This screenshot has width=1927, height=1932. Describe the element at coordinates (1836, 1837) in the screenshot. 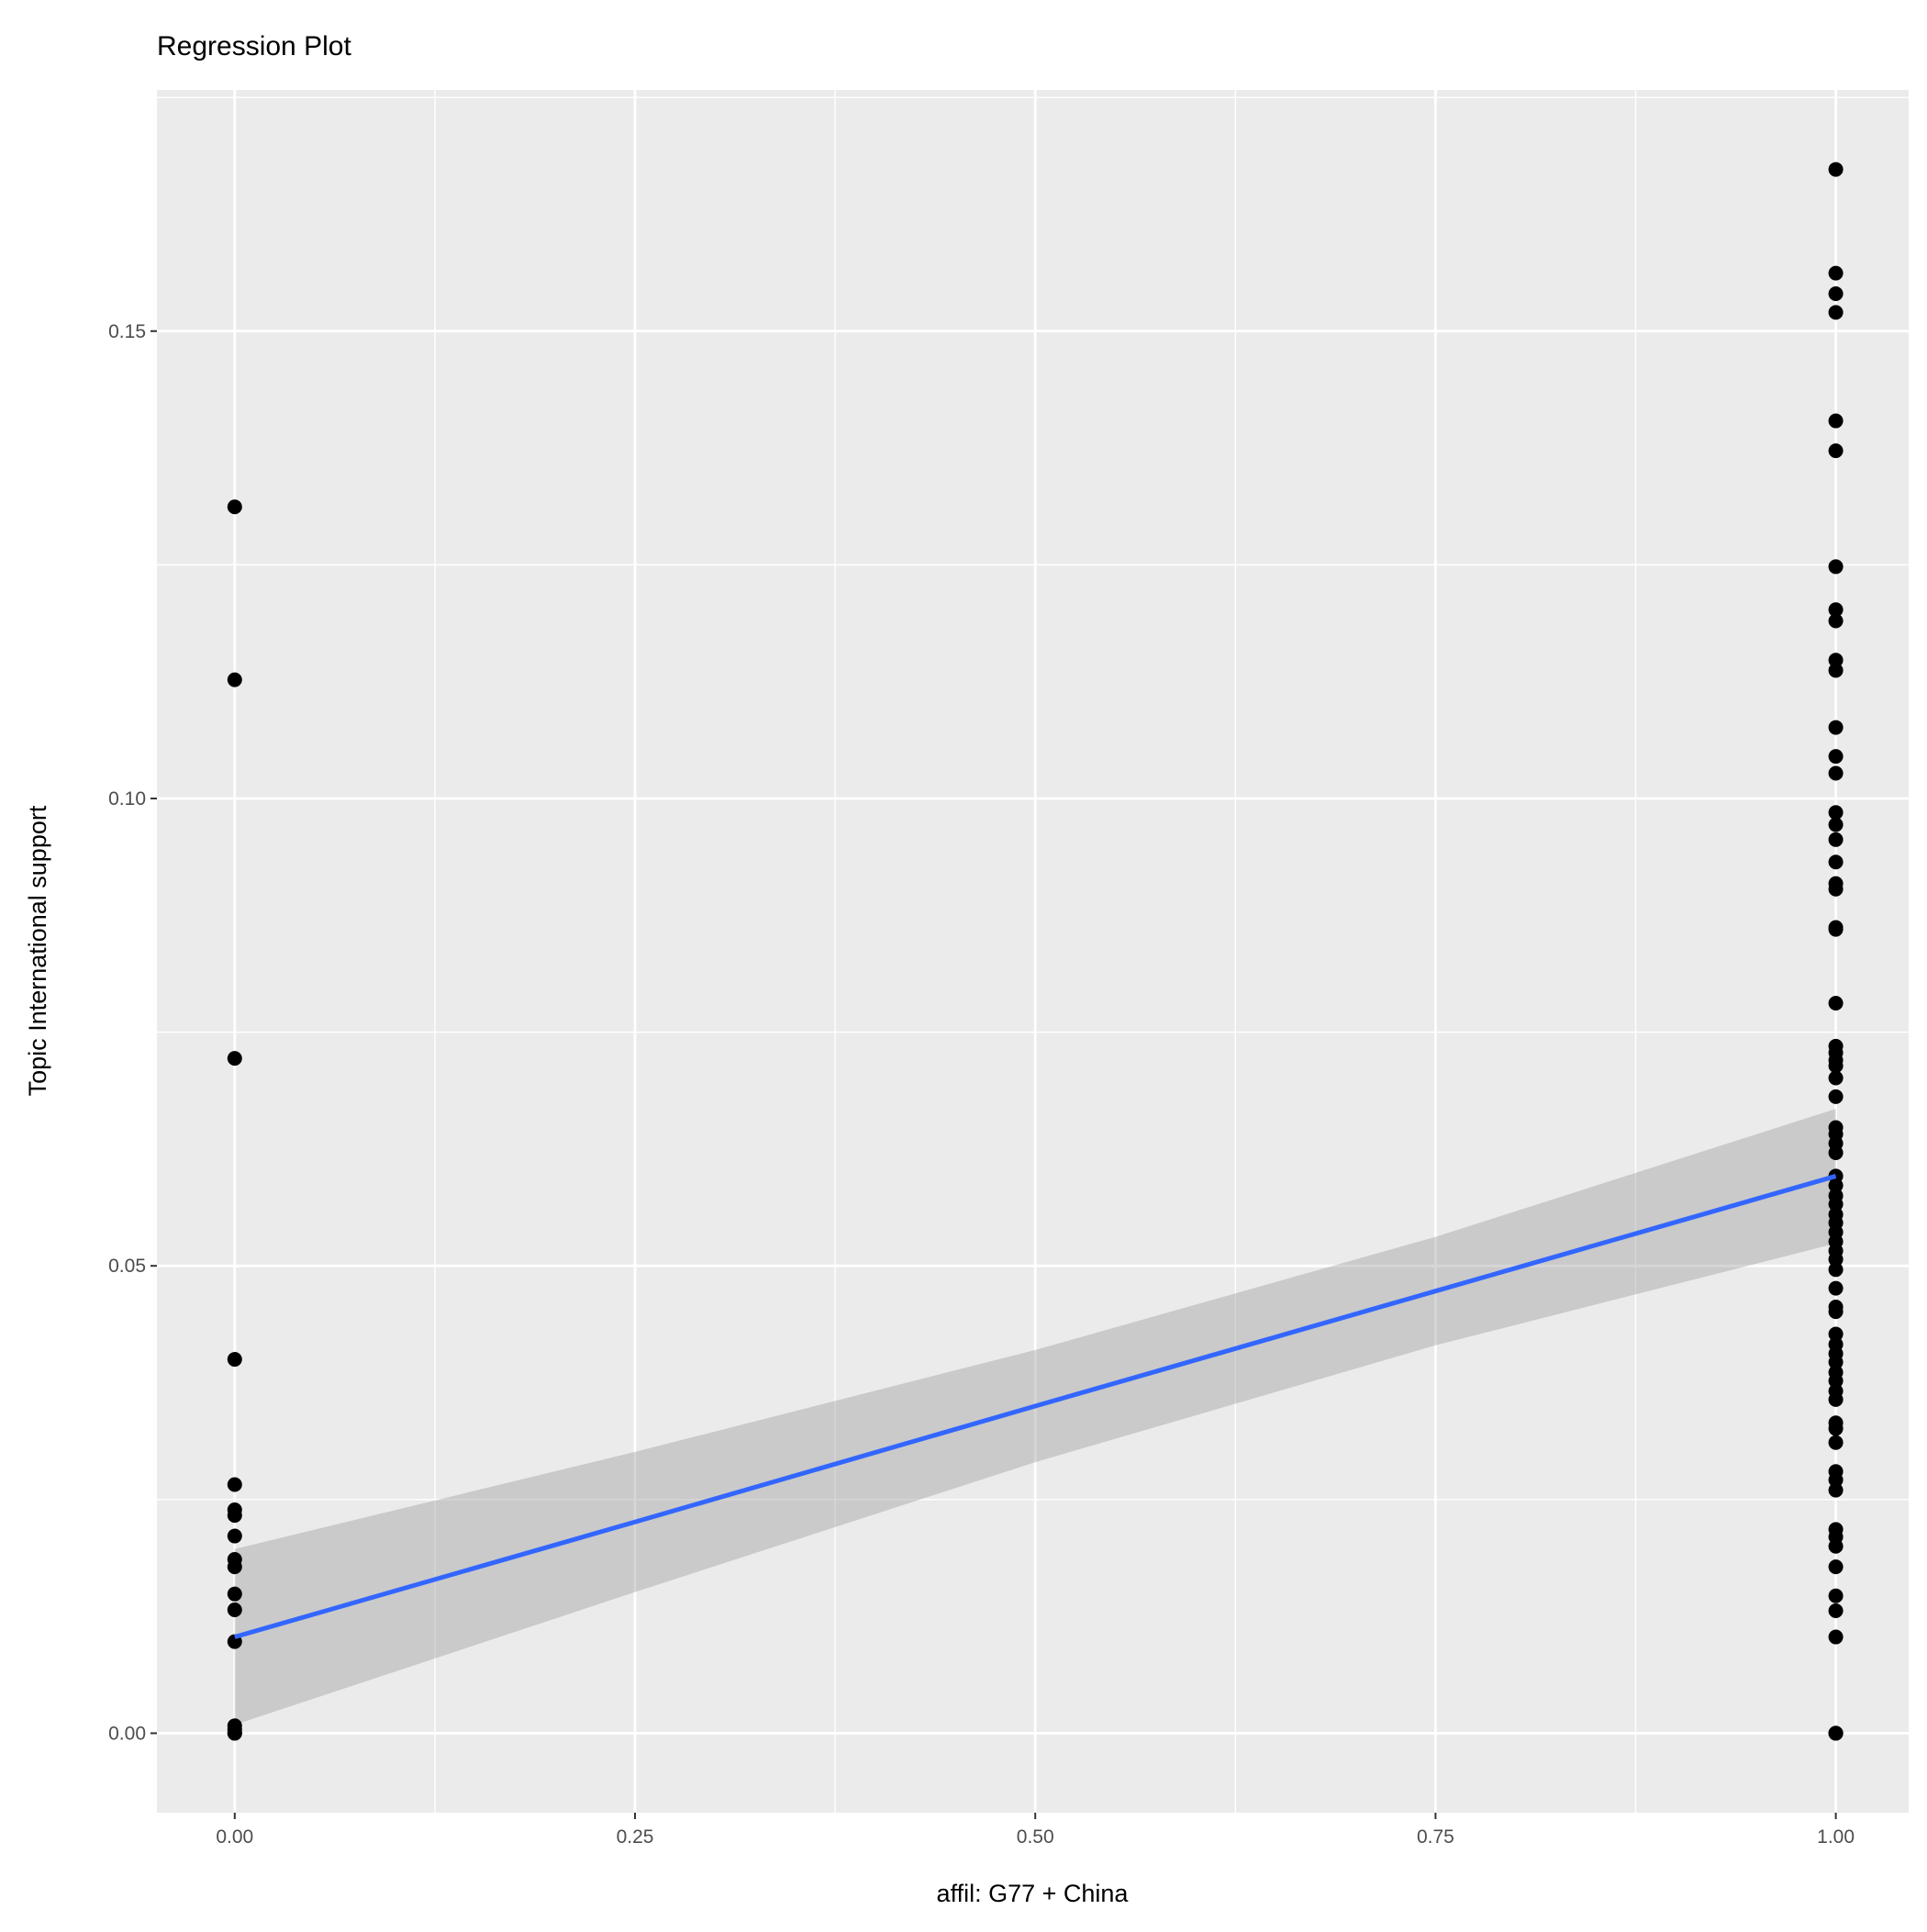

I see `x-tick-label: 1.00` at that location.